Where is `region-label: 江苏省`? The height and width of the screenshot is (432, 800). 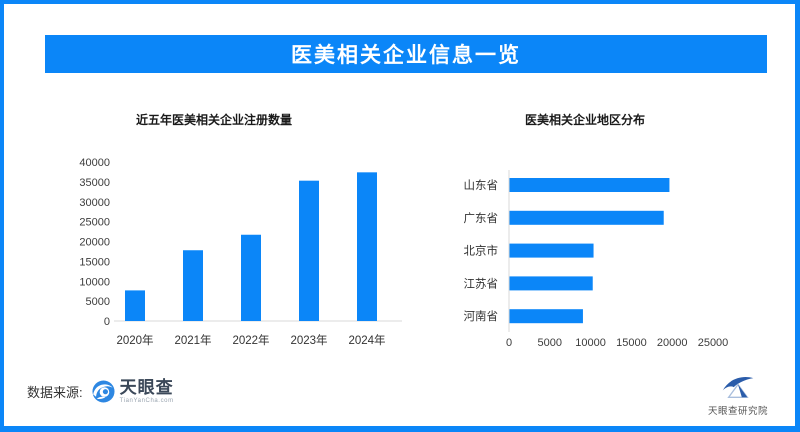
region-label: 江苏省 is located at coordinates (481, 283).